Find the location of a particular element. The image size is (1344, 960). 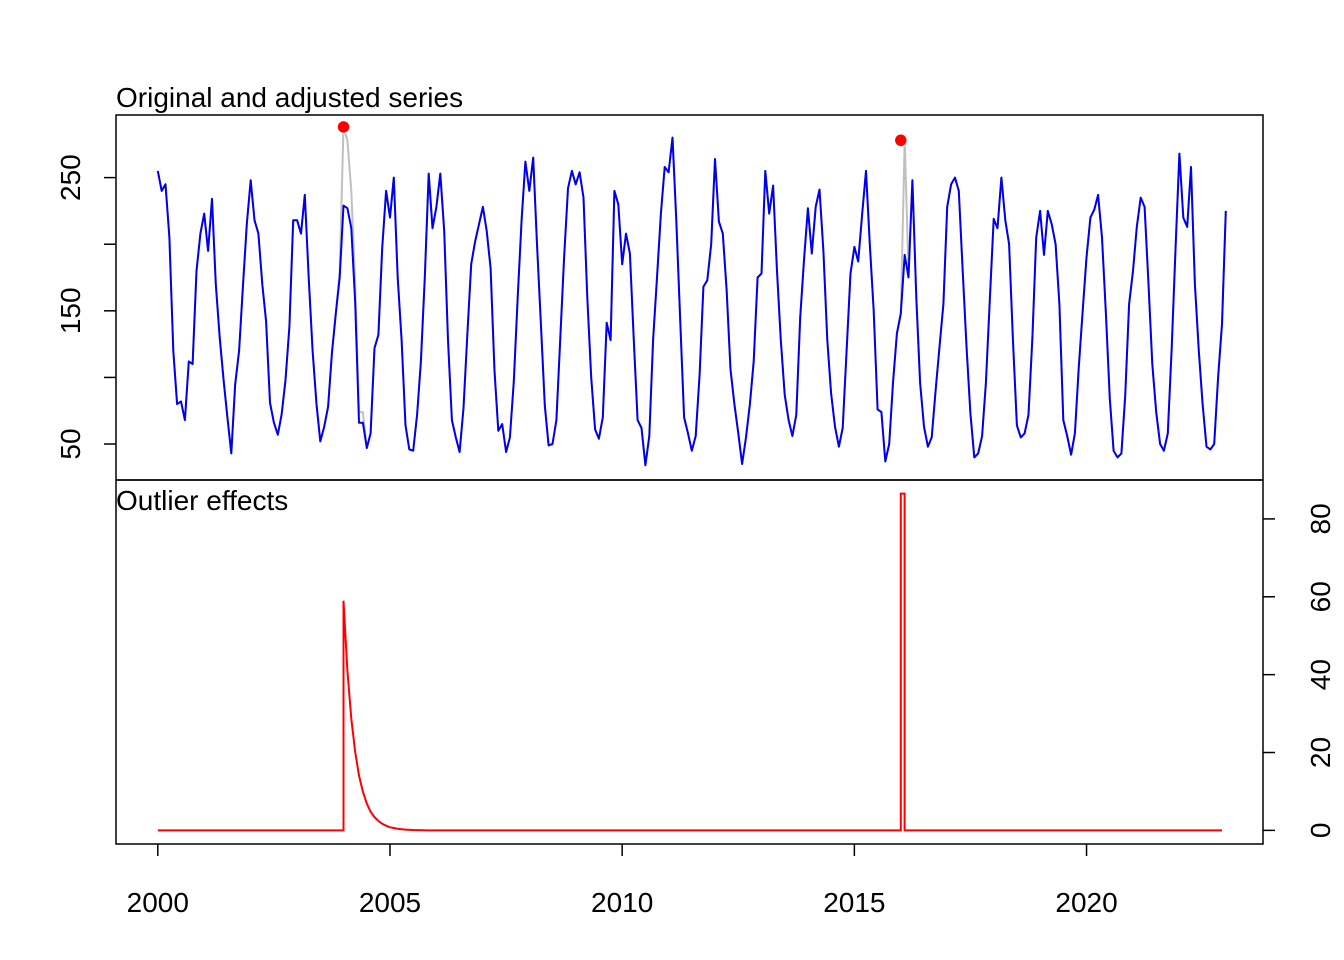

x-tick-label: 2000 is located at coordinates (158, 902).